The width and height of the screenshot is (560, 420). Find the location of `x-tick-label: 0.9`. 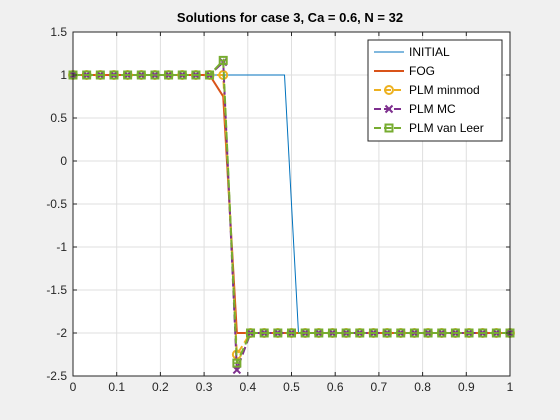

x-tick-label: 0.9 is located at coordinates (466, 387).